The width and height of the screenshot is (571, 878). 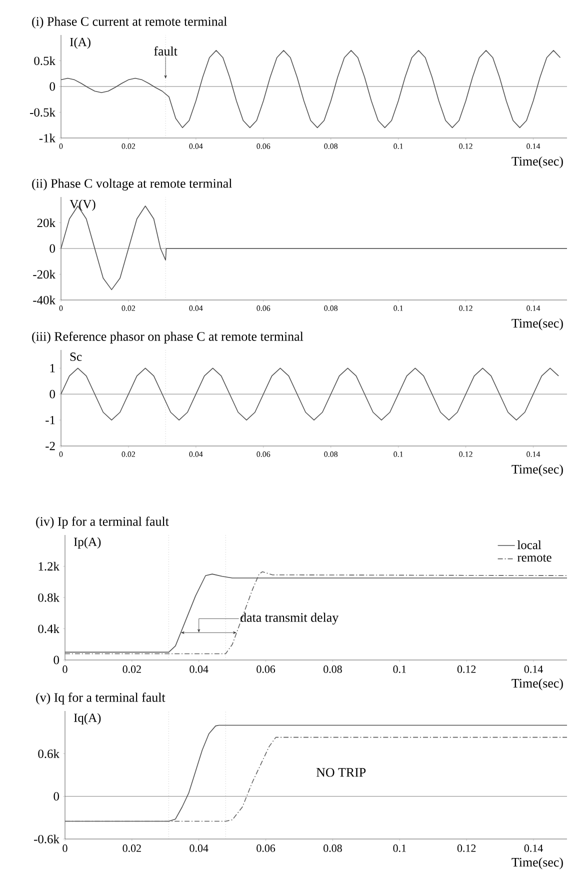 I want to click on y-tick-label: -1k, so click(x=47, y=138).